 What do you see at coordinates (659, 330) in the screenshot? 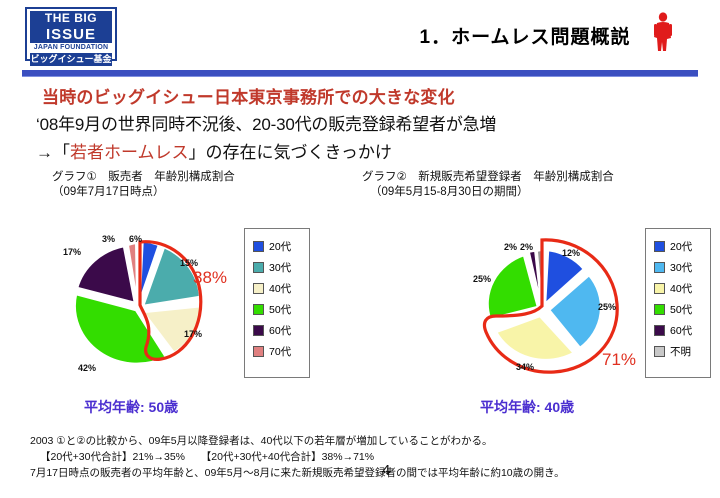
I see `legend2-swatch-60s` at bounding box center [659, 330].